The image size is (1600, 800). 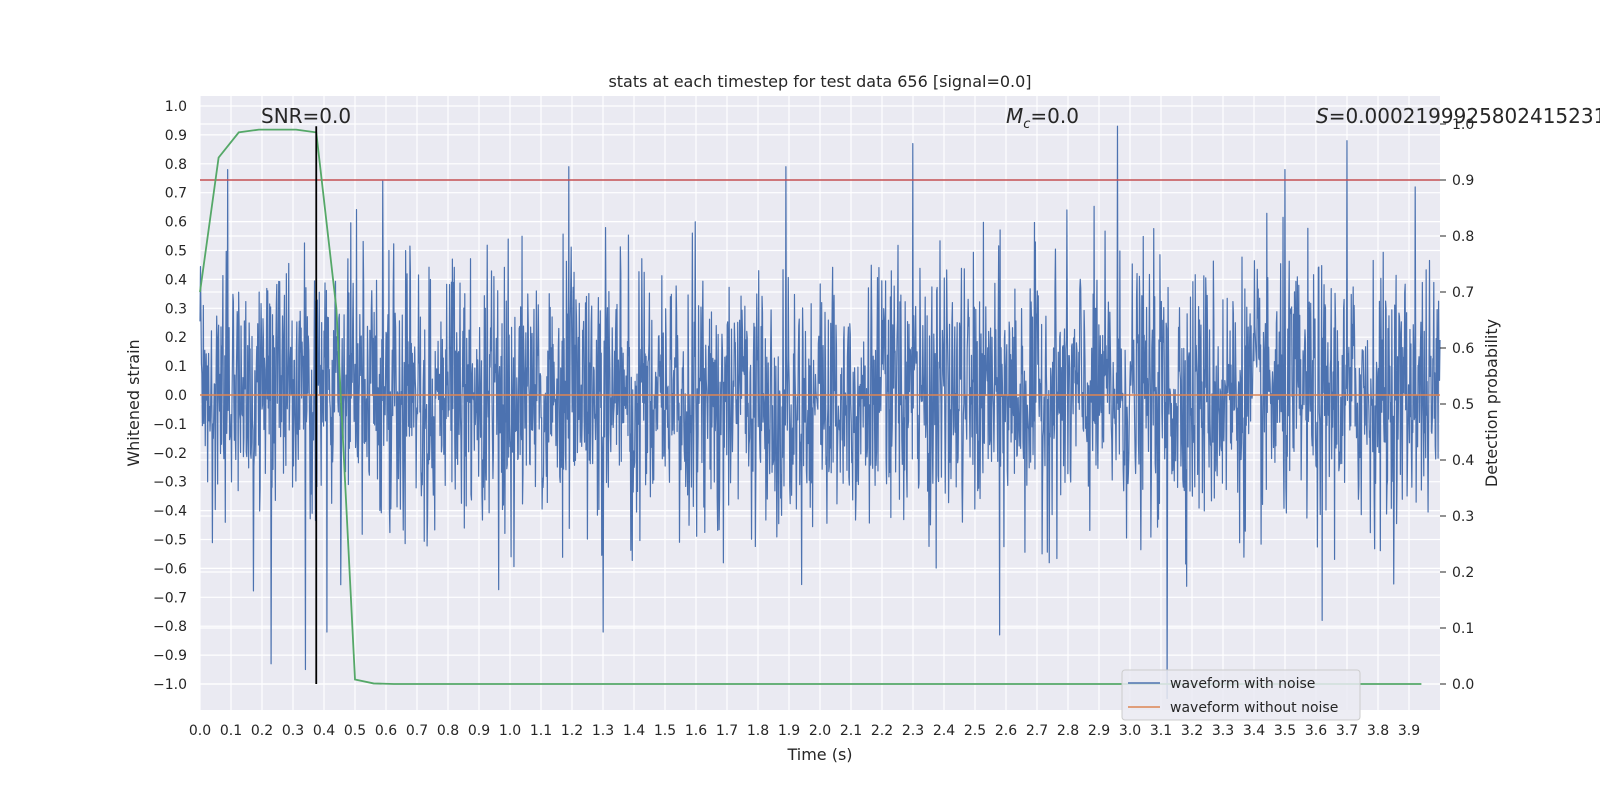 I want to click on y2-tick-label: 0.2, so click(x=1463, y=573).